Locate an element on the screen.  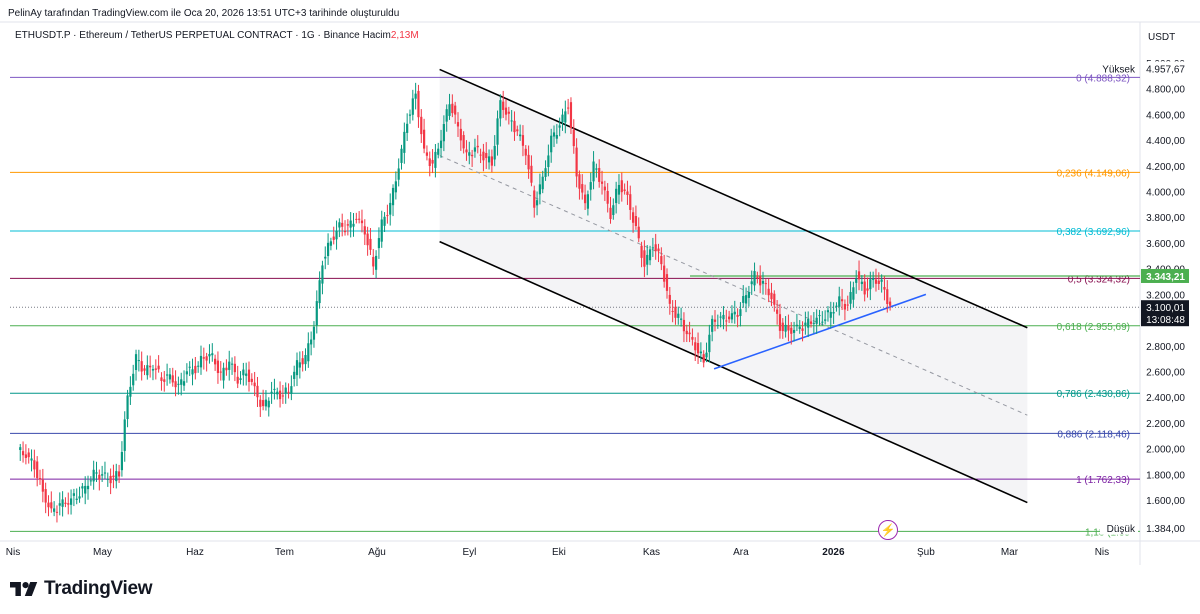
time-tick-label: Tem is located at coordinates (284, 552).